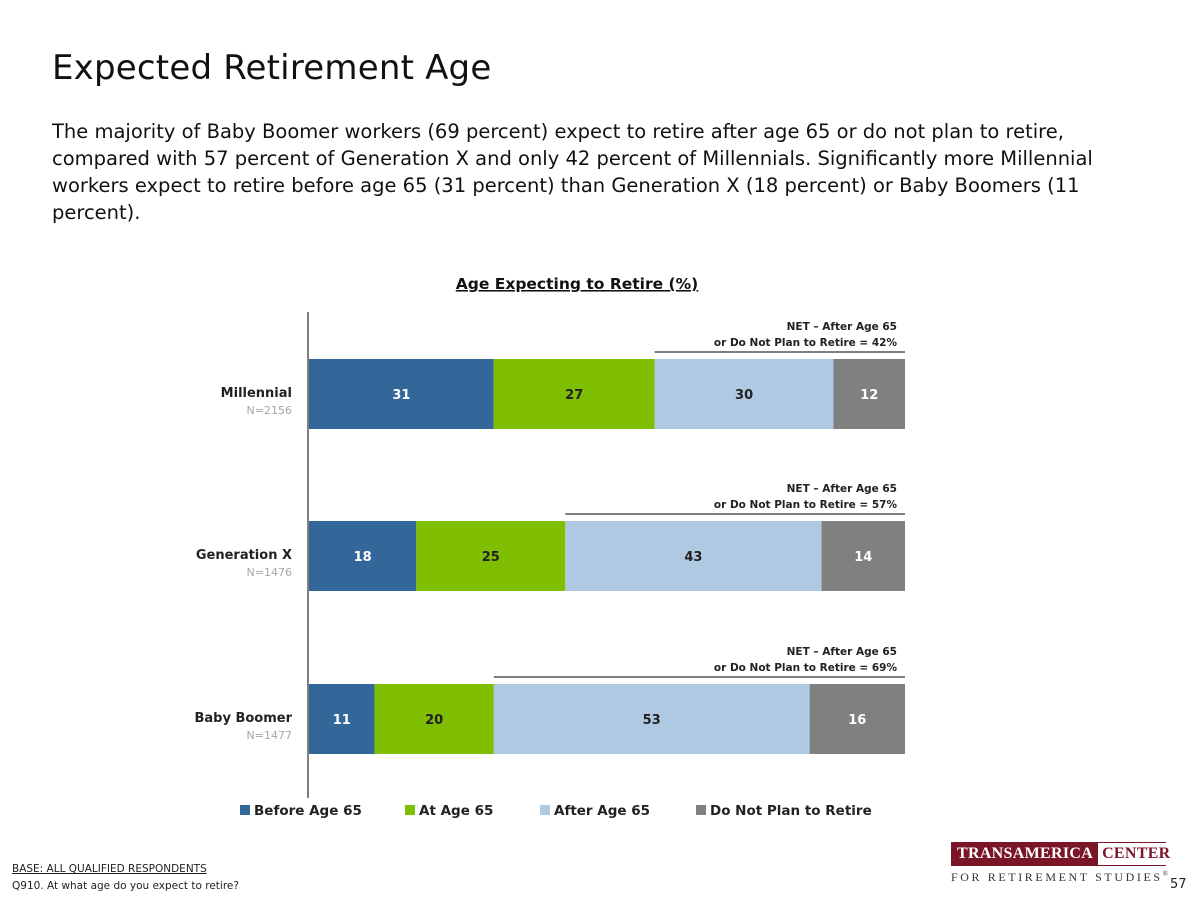  I want to click on data-label-generation-x-at-age-65: 25, so click(491, 557).